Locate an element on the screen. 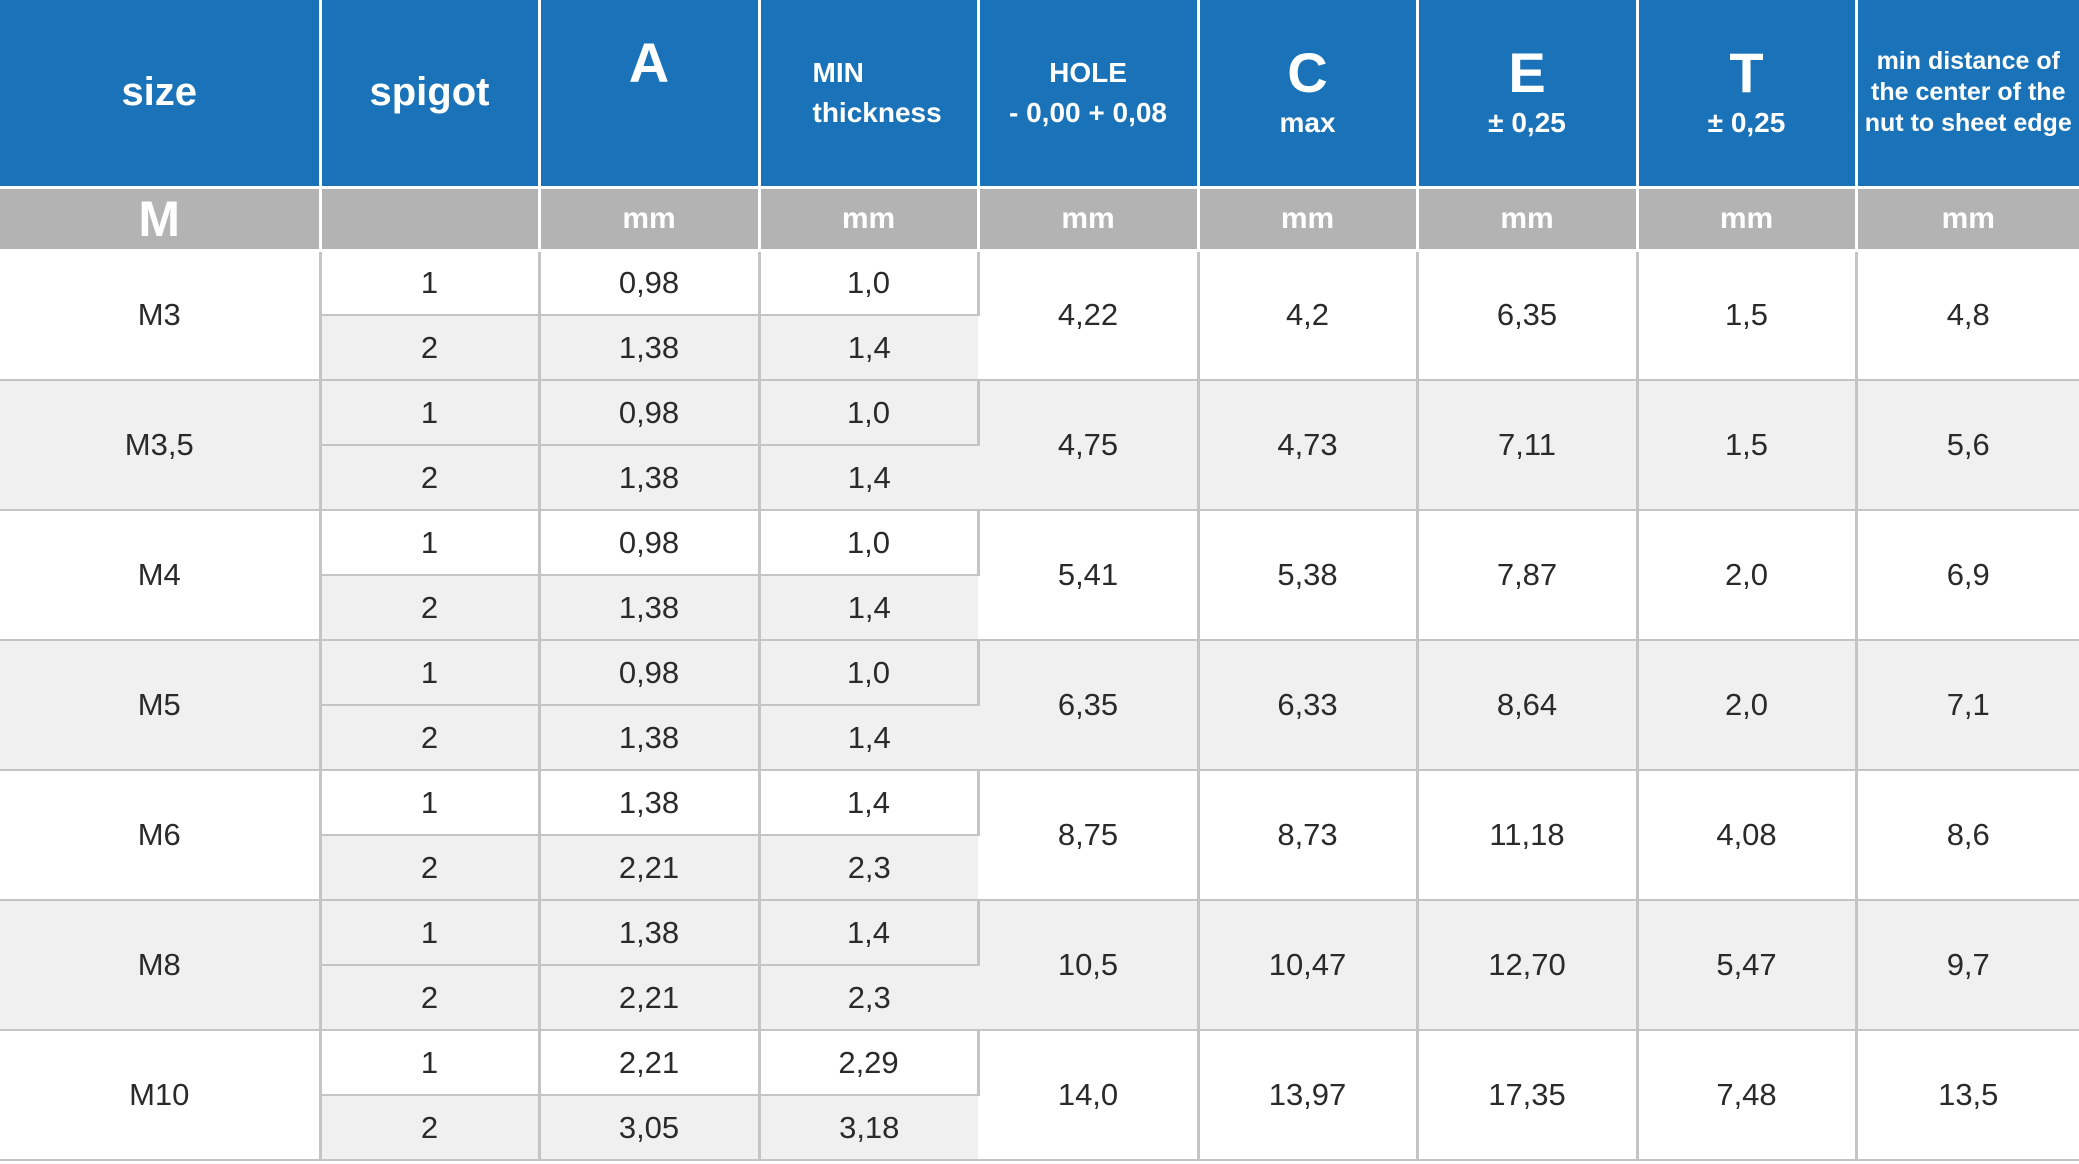 This screenshot has height=1164, width=2079. unit-size: M is located at coordinates (161, 219).